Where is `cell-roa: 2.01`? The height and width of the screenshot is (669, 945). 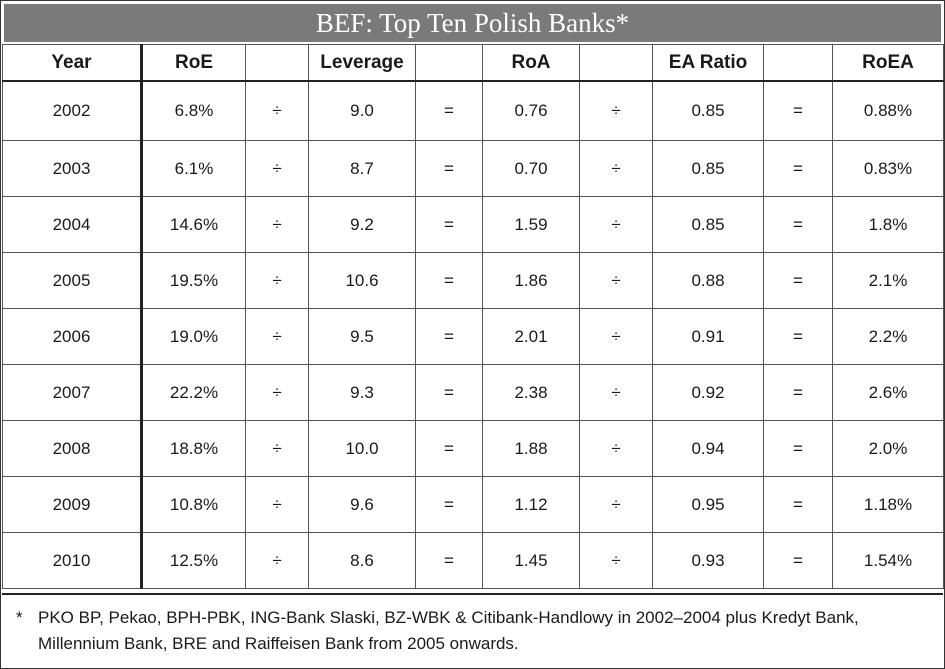 cell-roa: 2.01 is located at coordinates (531, 336).